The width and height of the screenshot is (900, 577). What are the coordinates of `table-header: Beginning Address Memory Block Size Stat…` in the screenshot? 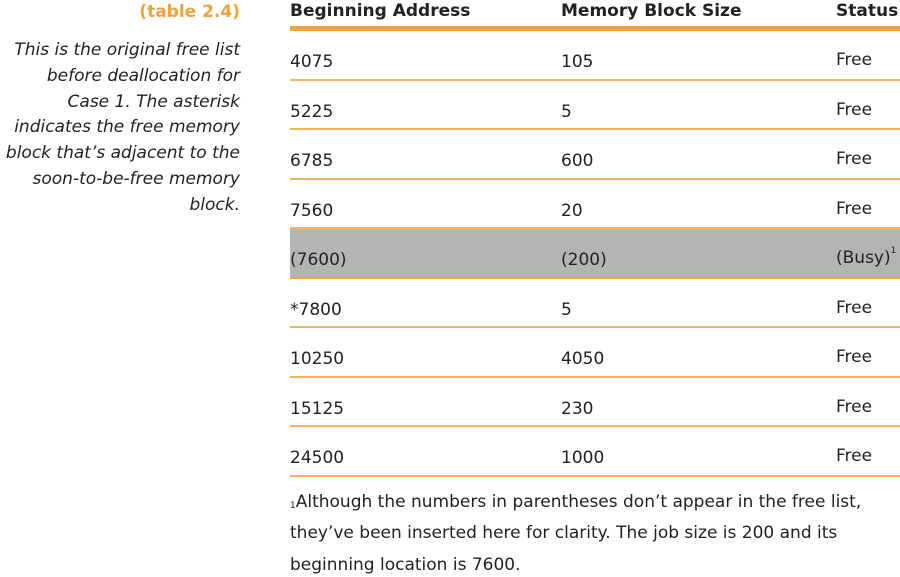 It's located at (595, 15).